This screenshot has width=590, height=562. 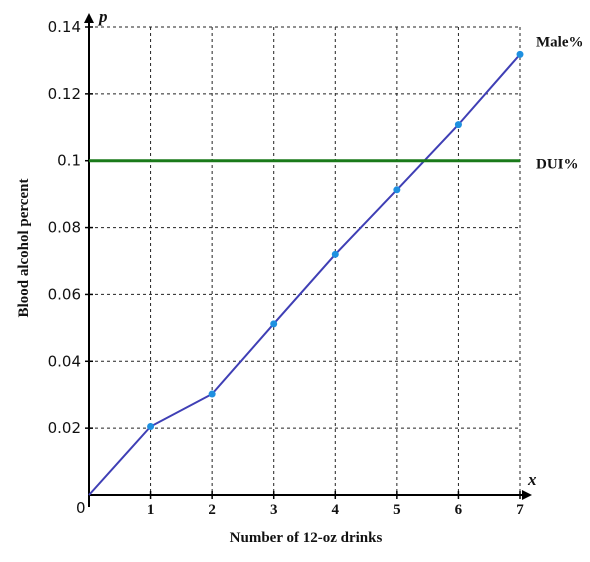 What do you see at coordinates (64, 94) in the screenshot?
I see `y-tick-label-5: 0.12` at bounding box center [64, 94].